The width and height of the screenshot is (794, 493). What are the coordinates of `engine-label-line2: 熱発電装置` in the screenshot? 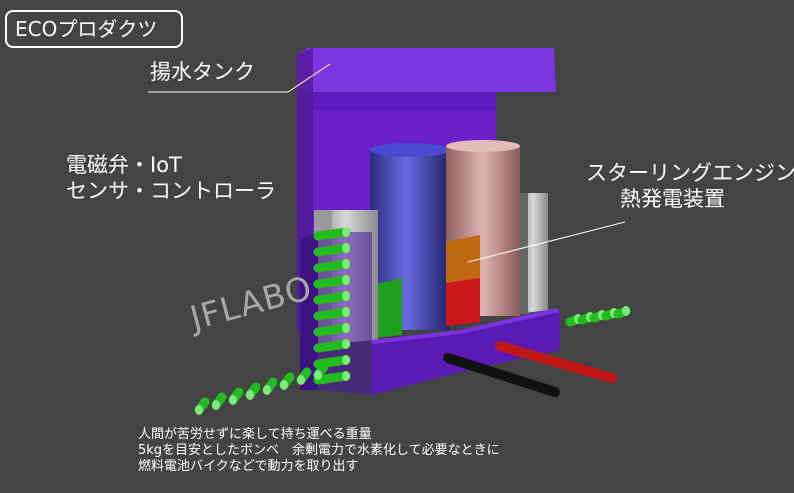 It's located at (672, 199).